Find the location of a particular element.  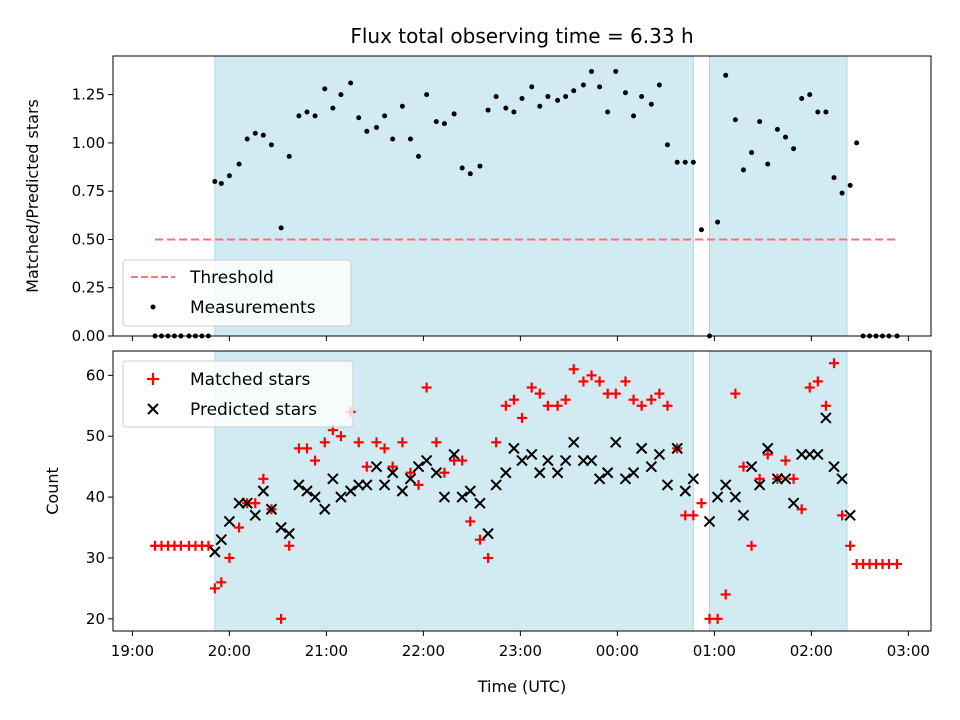

predicted-stars-points is located at coordinates (532, 485).